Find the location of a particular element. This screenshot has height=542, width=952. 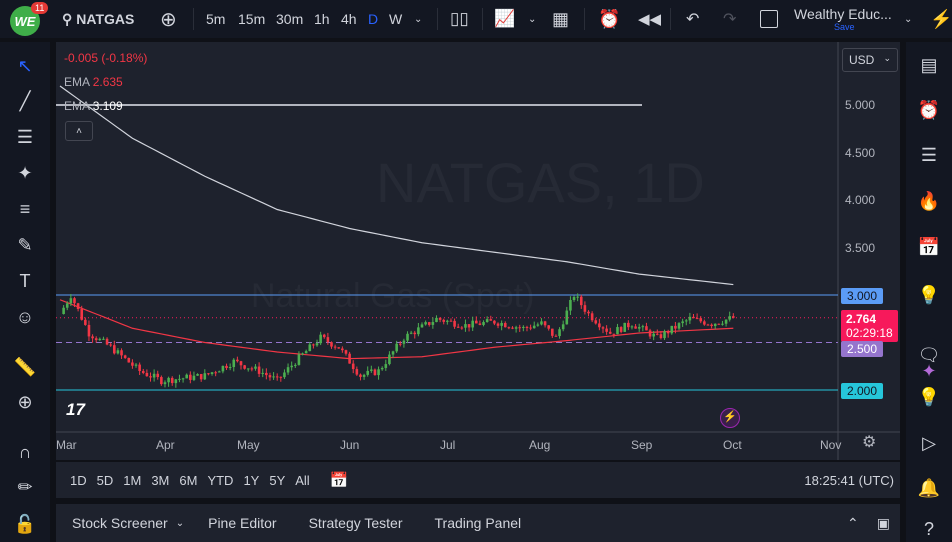

range-ytd: YTD is located at coordinates (220, 480).